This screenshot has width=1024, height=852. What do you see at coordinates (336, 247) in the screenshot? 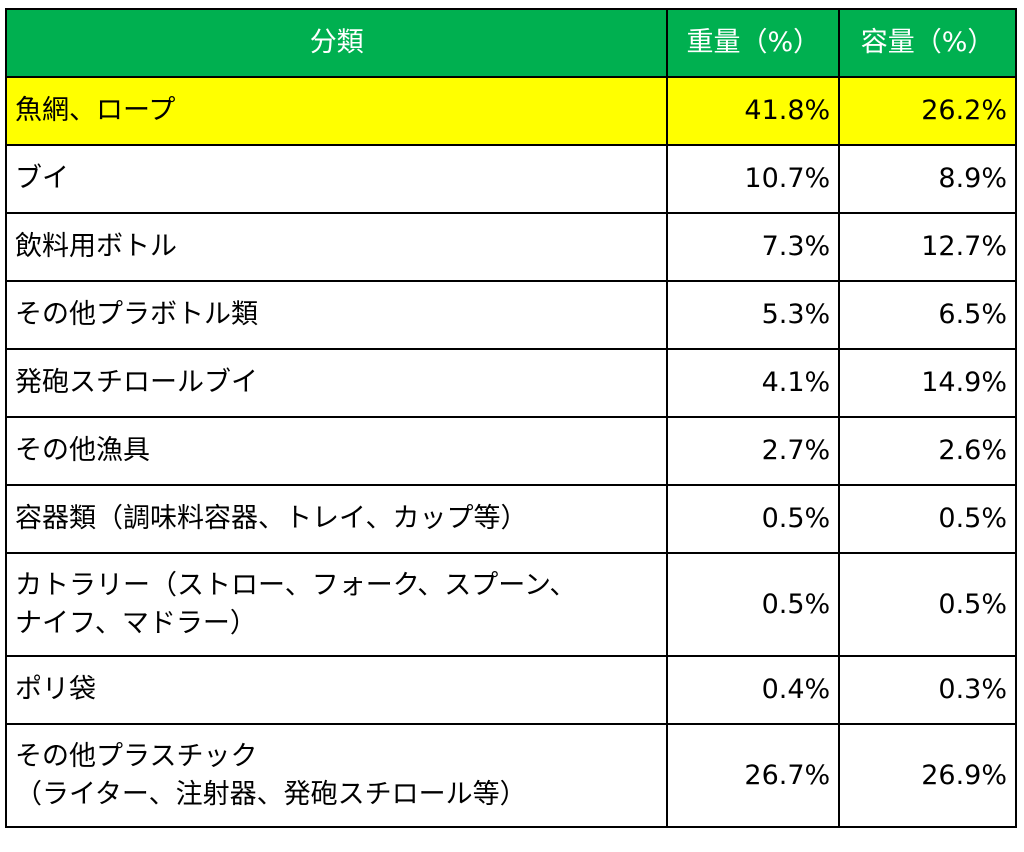
I see `cell-category: 飲料用ボトル` at bounding box center [336, 247].